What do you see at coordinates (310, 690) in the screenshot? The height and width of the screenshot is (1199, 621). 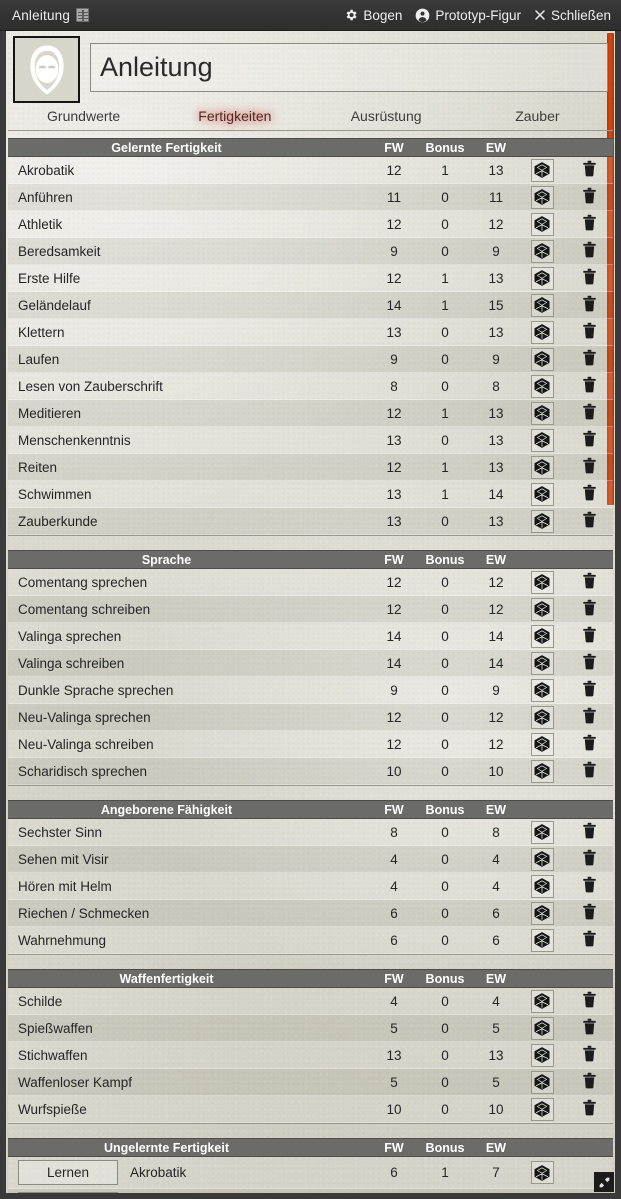 I see `table-row: Dunkle Sprache sprechen 9 0 9` at bounding box center [310, 690].